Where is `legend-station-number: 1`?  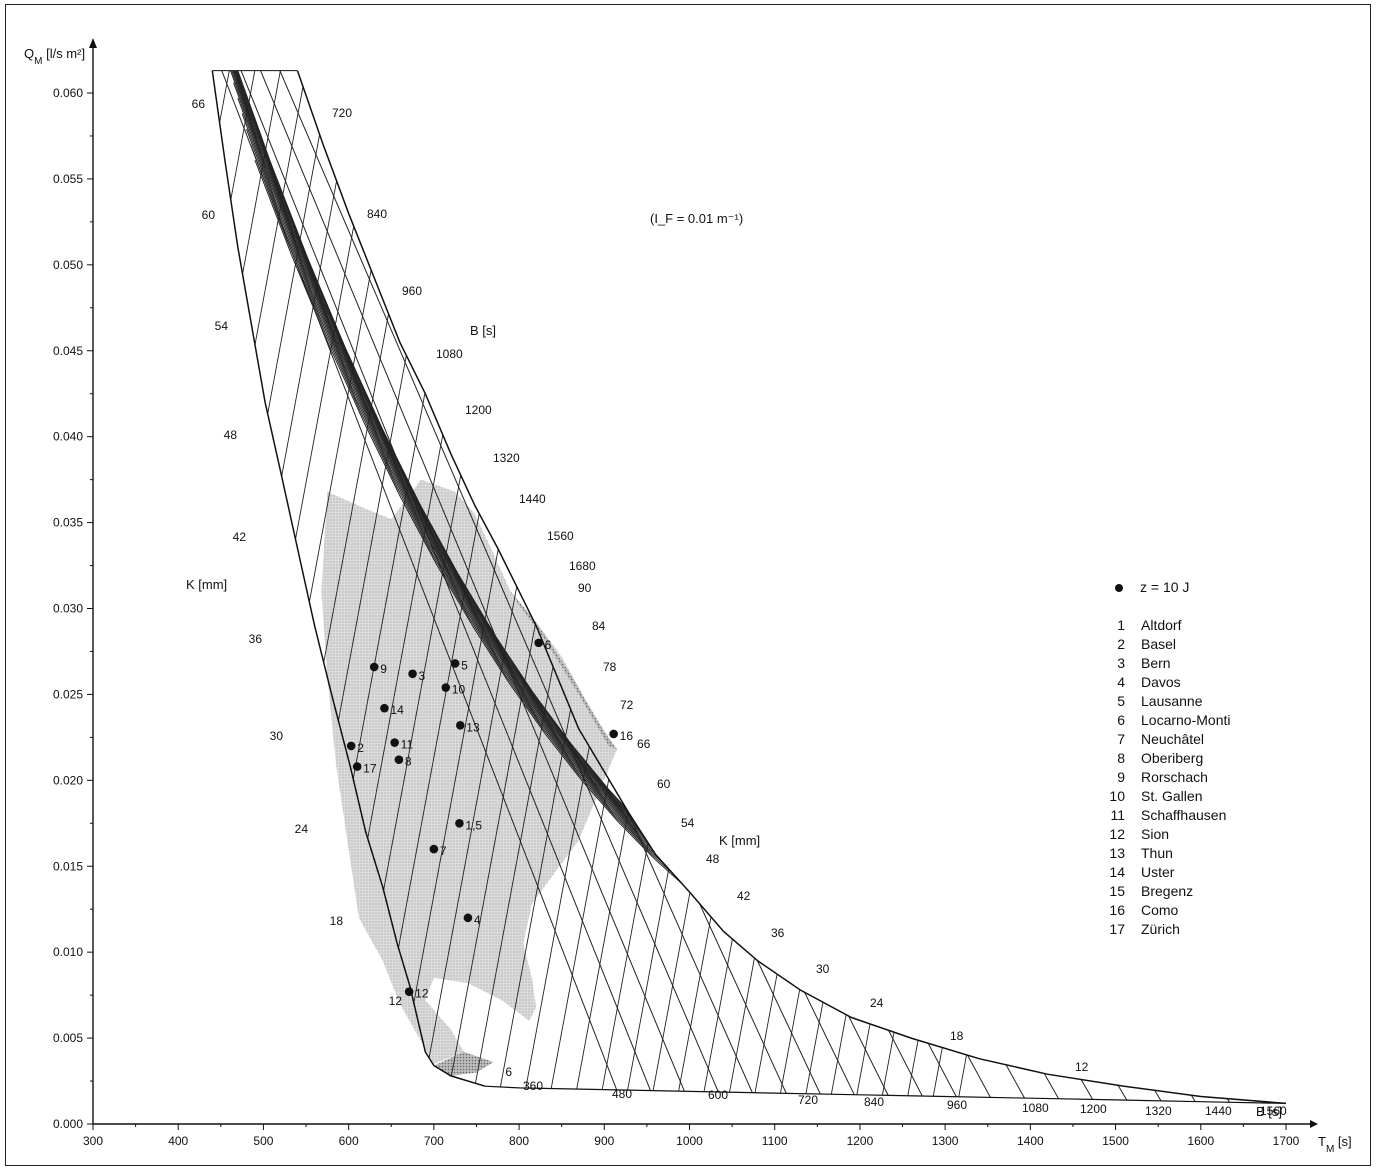
legend-station-number: 1 is located at coordinates (1121, 625).